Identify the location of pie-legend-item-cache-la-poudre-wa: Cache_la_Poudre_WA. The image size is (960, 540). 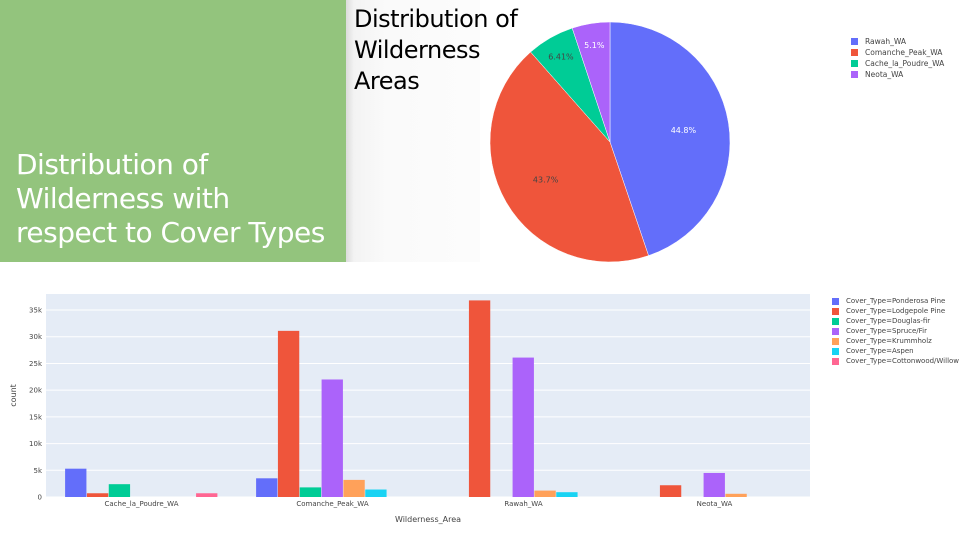
(897, 63).